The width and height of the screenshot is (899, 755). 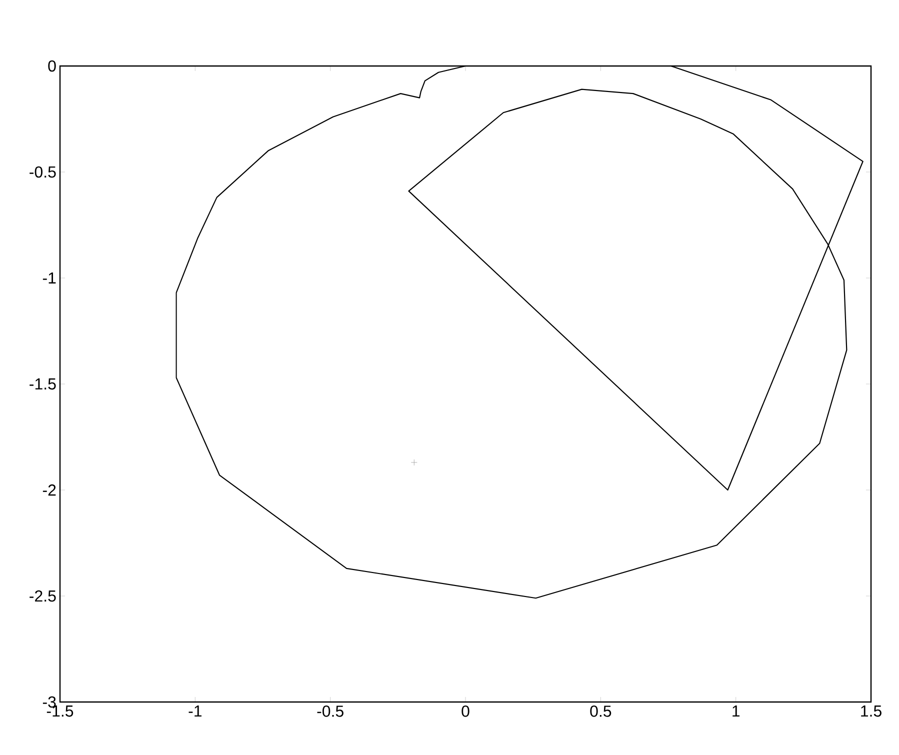 I want to click on x-tick-label: -0.5, so click(x=330, y=711).